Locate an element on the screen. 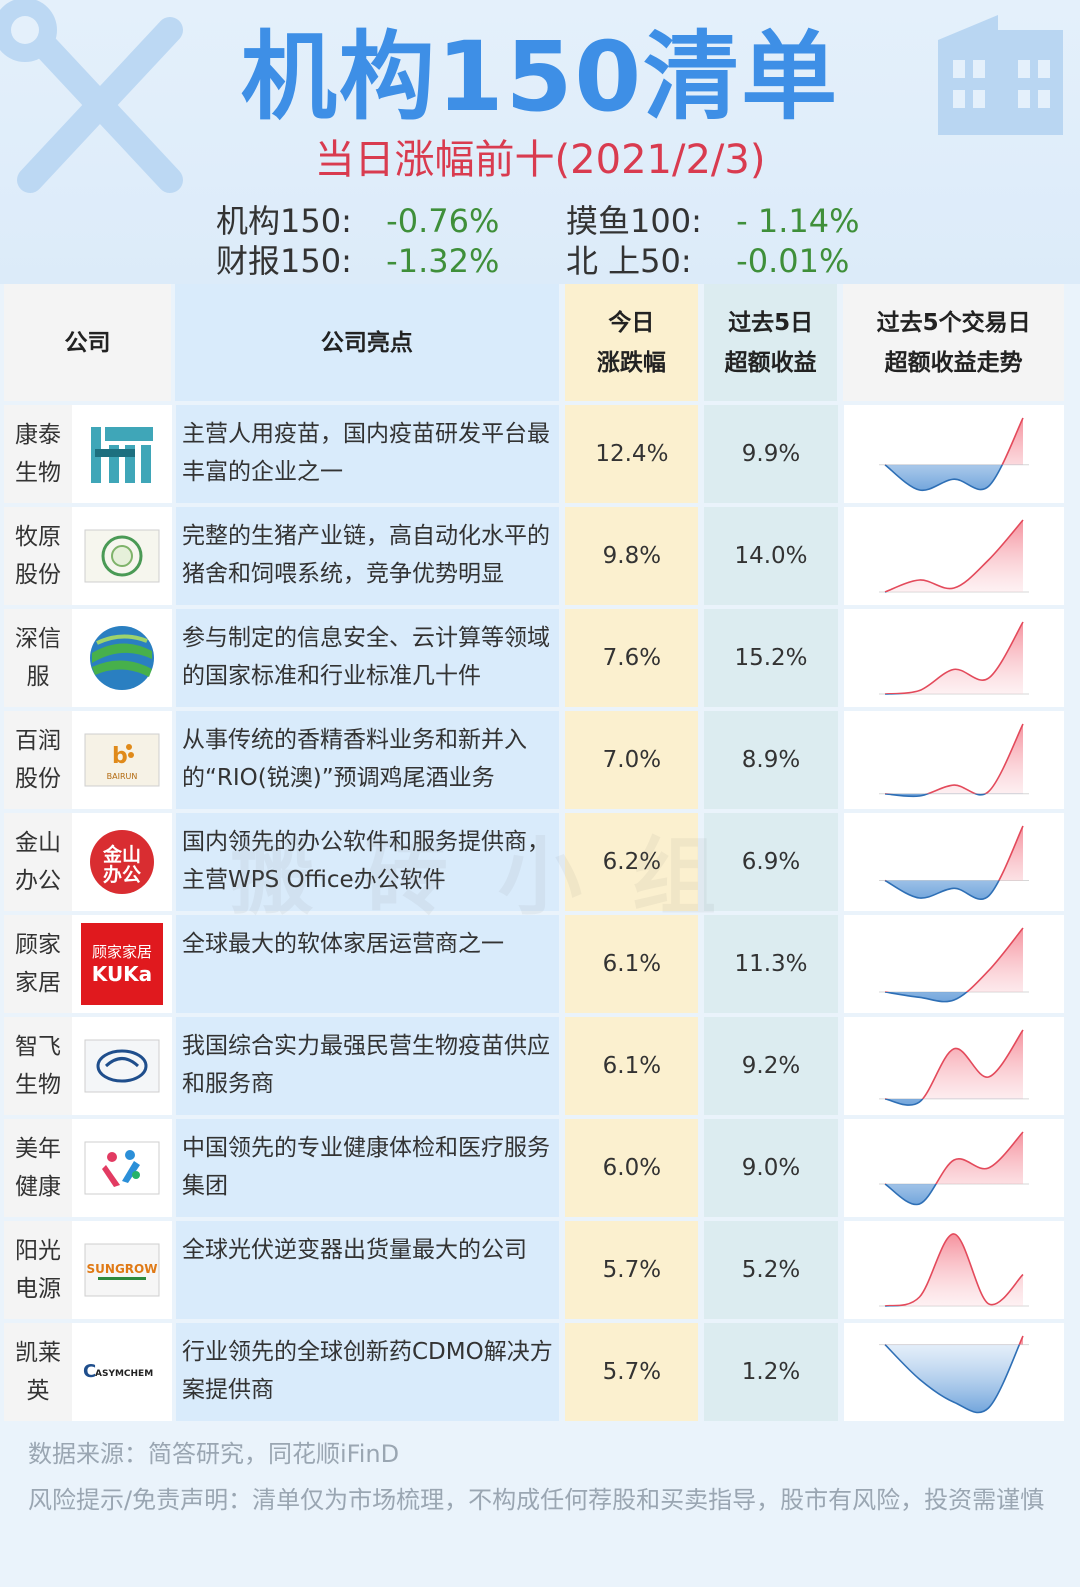 The width and height of the screenshot is (1080, 1587). company-highlight: 完整的生猪产业链，高自动化水平的猪舍和饲喂系统，竞争优势明显 is located at coordinates (366, 555).